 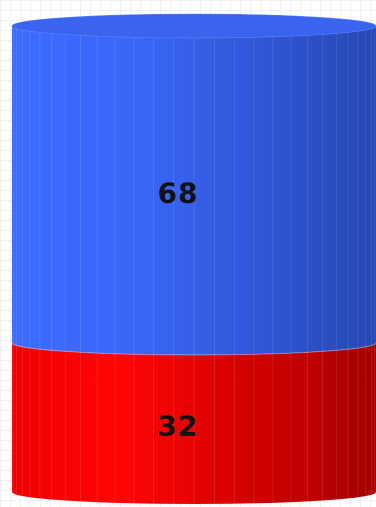 What do you see at coordinates (193, 349) in the screenshot?
I see `segment-boundary` at bounding box center [193, 349].